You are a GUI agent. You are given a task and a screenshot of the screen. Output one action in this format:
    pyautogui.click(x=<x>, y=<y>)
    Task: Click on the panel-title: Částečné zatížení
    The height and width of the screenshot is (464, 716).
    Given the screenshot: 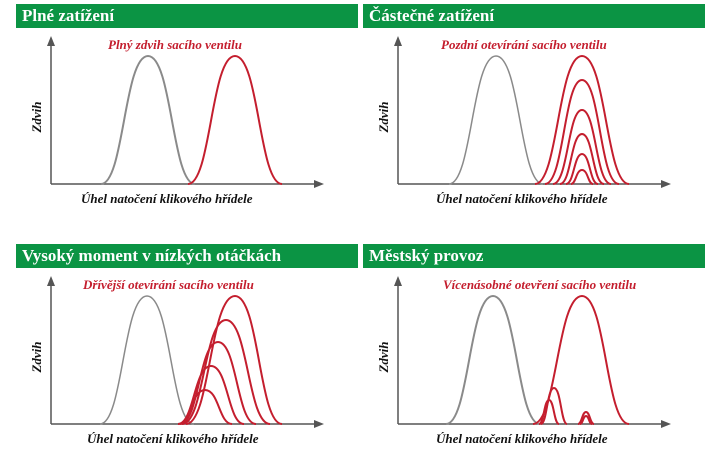 What is the action you would take?
    pyautogui.click(x=534, y=16)
    